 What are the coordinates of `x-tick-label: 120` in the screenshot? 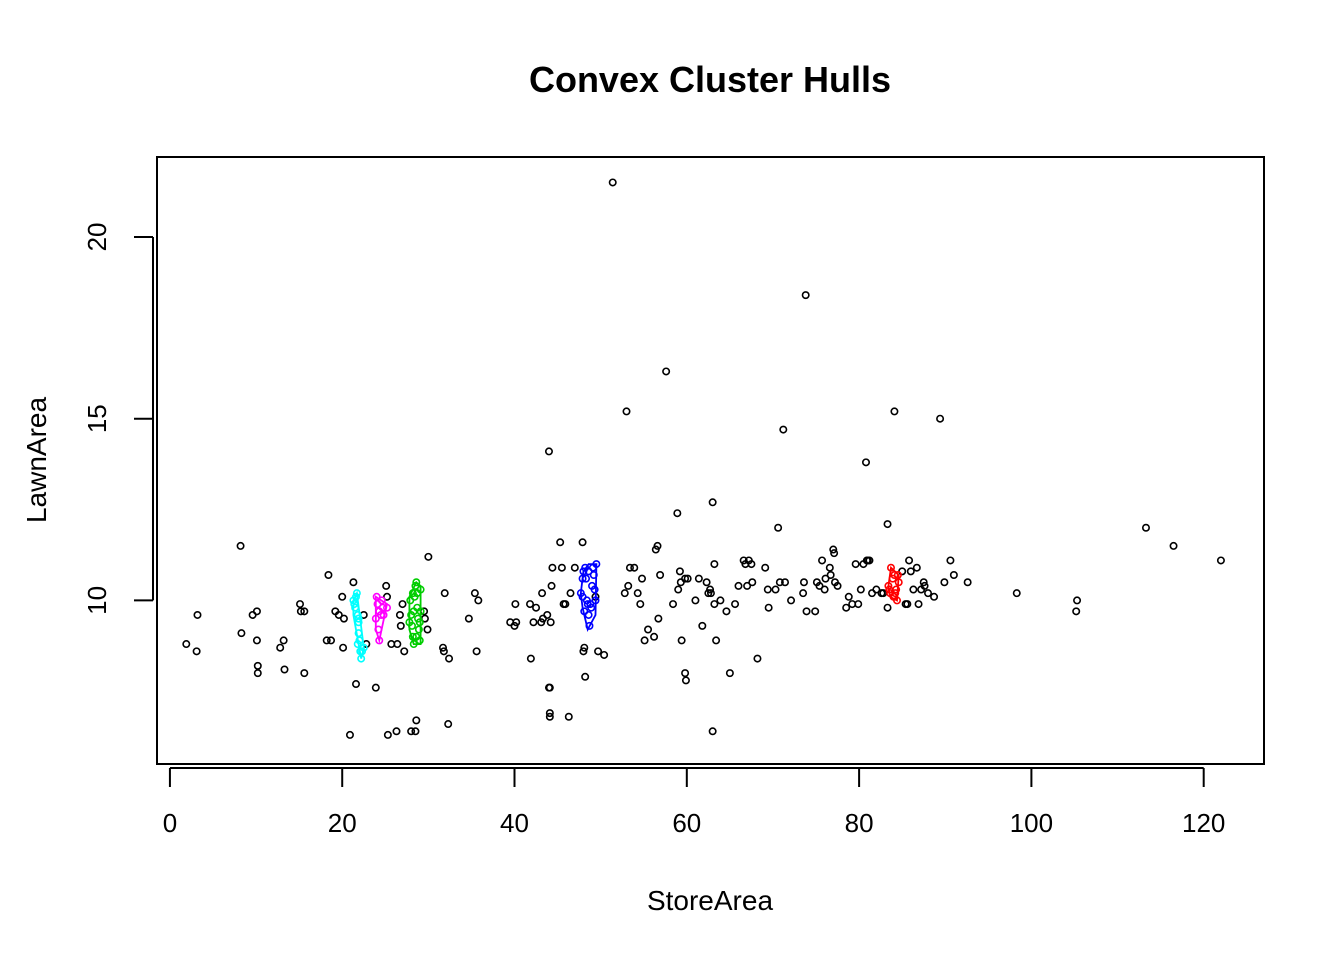 It's located at (1203, 823).